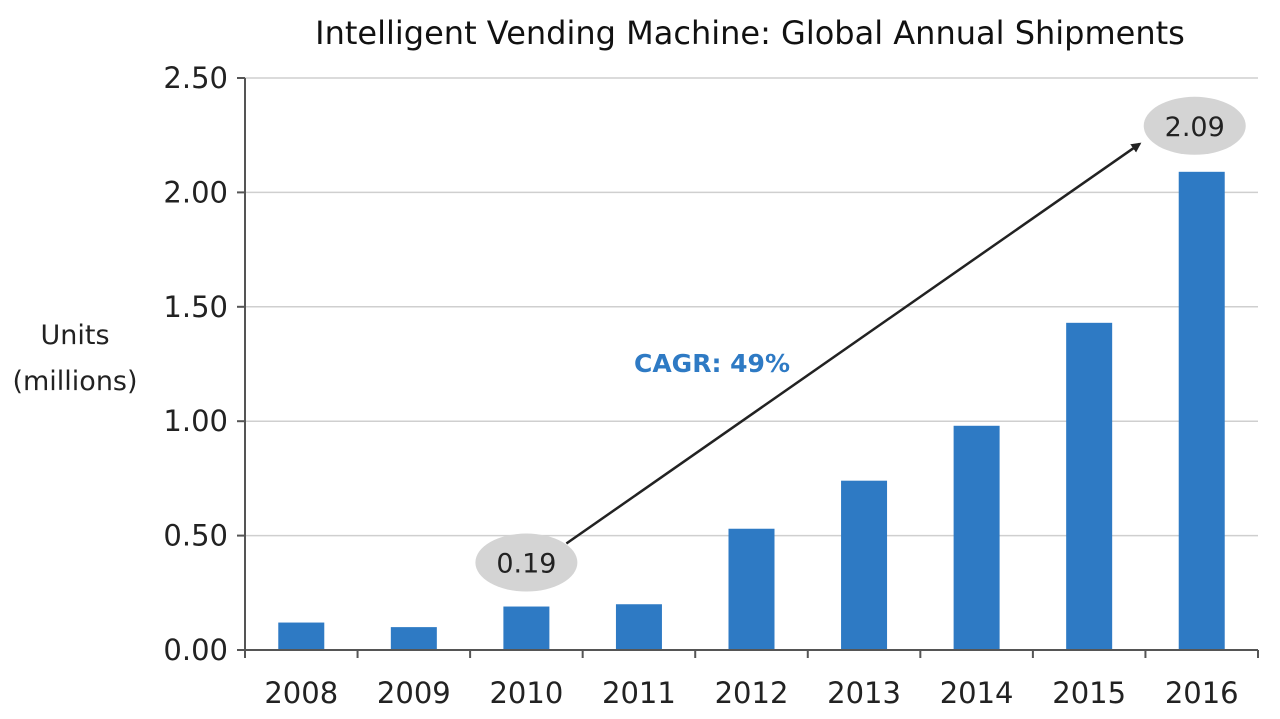 The image size is (1280, 719). What do you see at coordinates (639, 693) in the screenshot?
I see `x-tick-label: 2011` at bounding box center [639, 693].